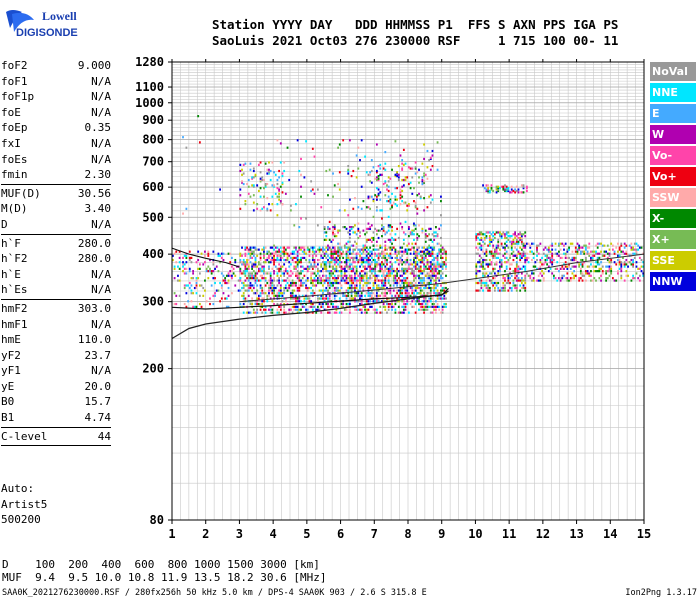  Describe the element at coordinates (14, 81) in the screenshot. I see `param-label: foF1` at that location.